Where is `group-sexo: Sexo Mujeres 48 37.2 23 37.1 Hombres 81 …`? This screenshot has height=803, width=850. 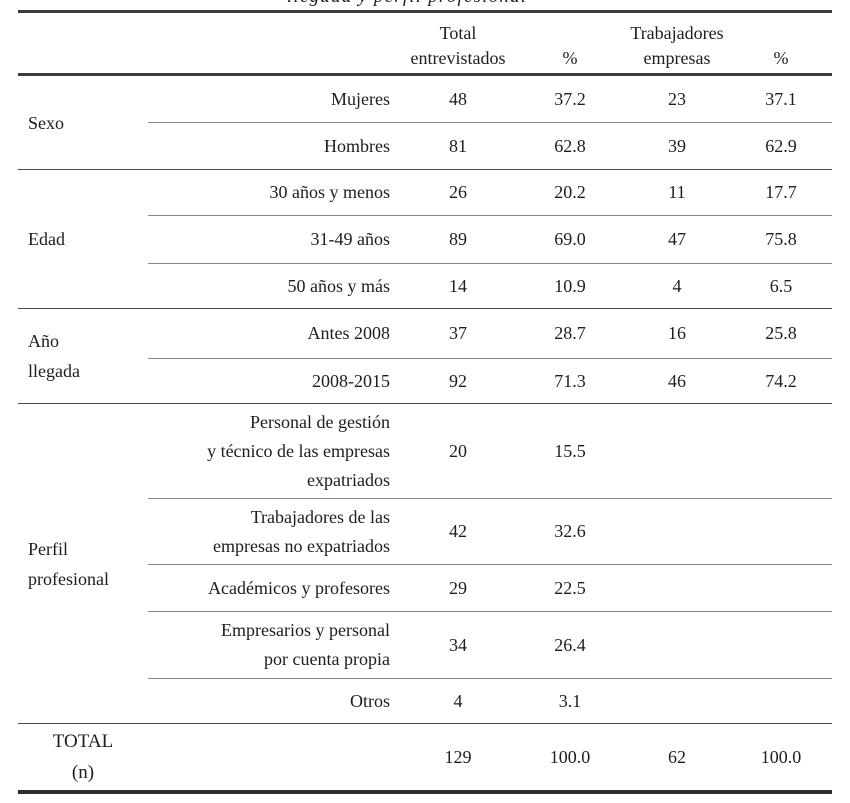 group-sexo: Sexo Mujeres 48 37.2 23 37.1 Hombres 81 … is located at coordinates (425, 123).